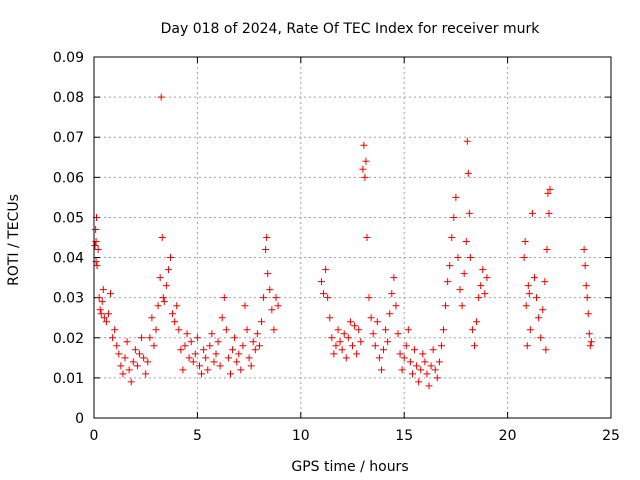 The width and height of the screenshot is (640, 480). I want to click on y-tick-label: 0.08, so click(68, 98).